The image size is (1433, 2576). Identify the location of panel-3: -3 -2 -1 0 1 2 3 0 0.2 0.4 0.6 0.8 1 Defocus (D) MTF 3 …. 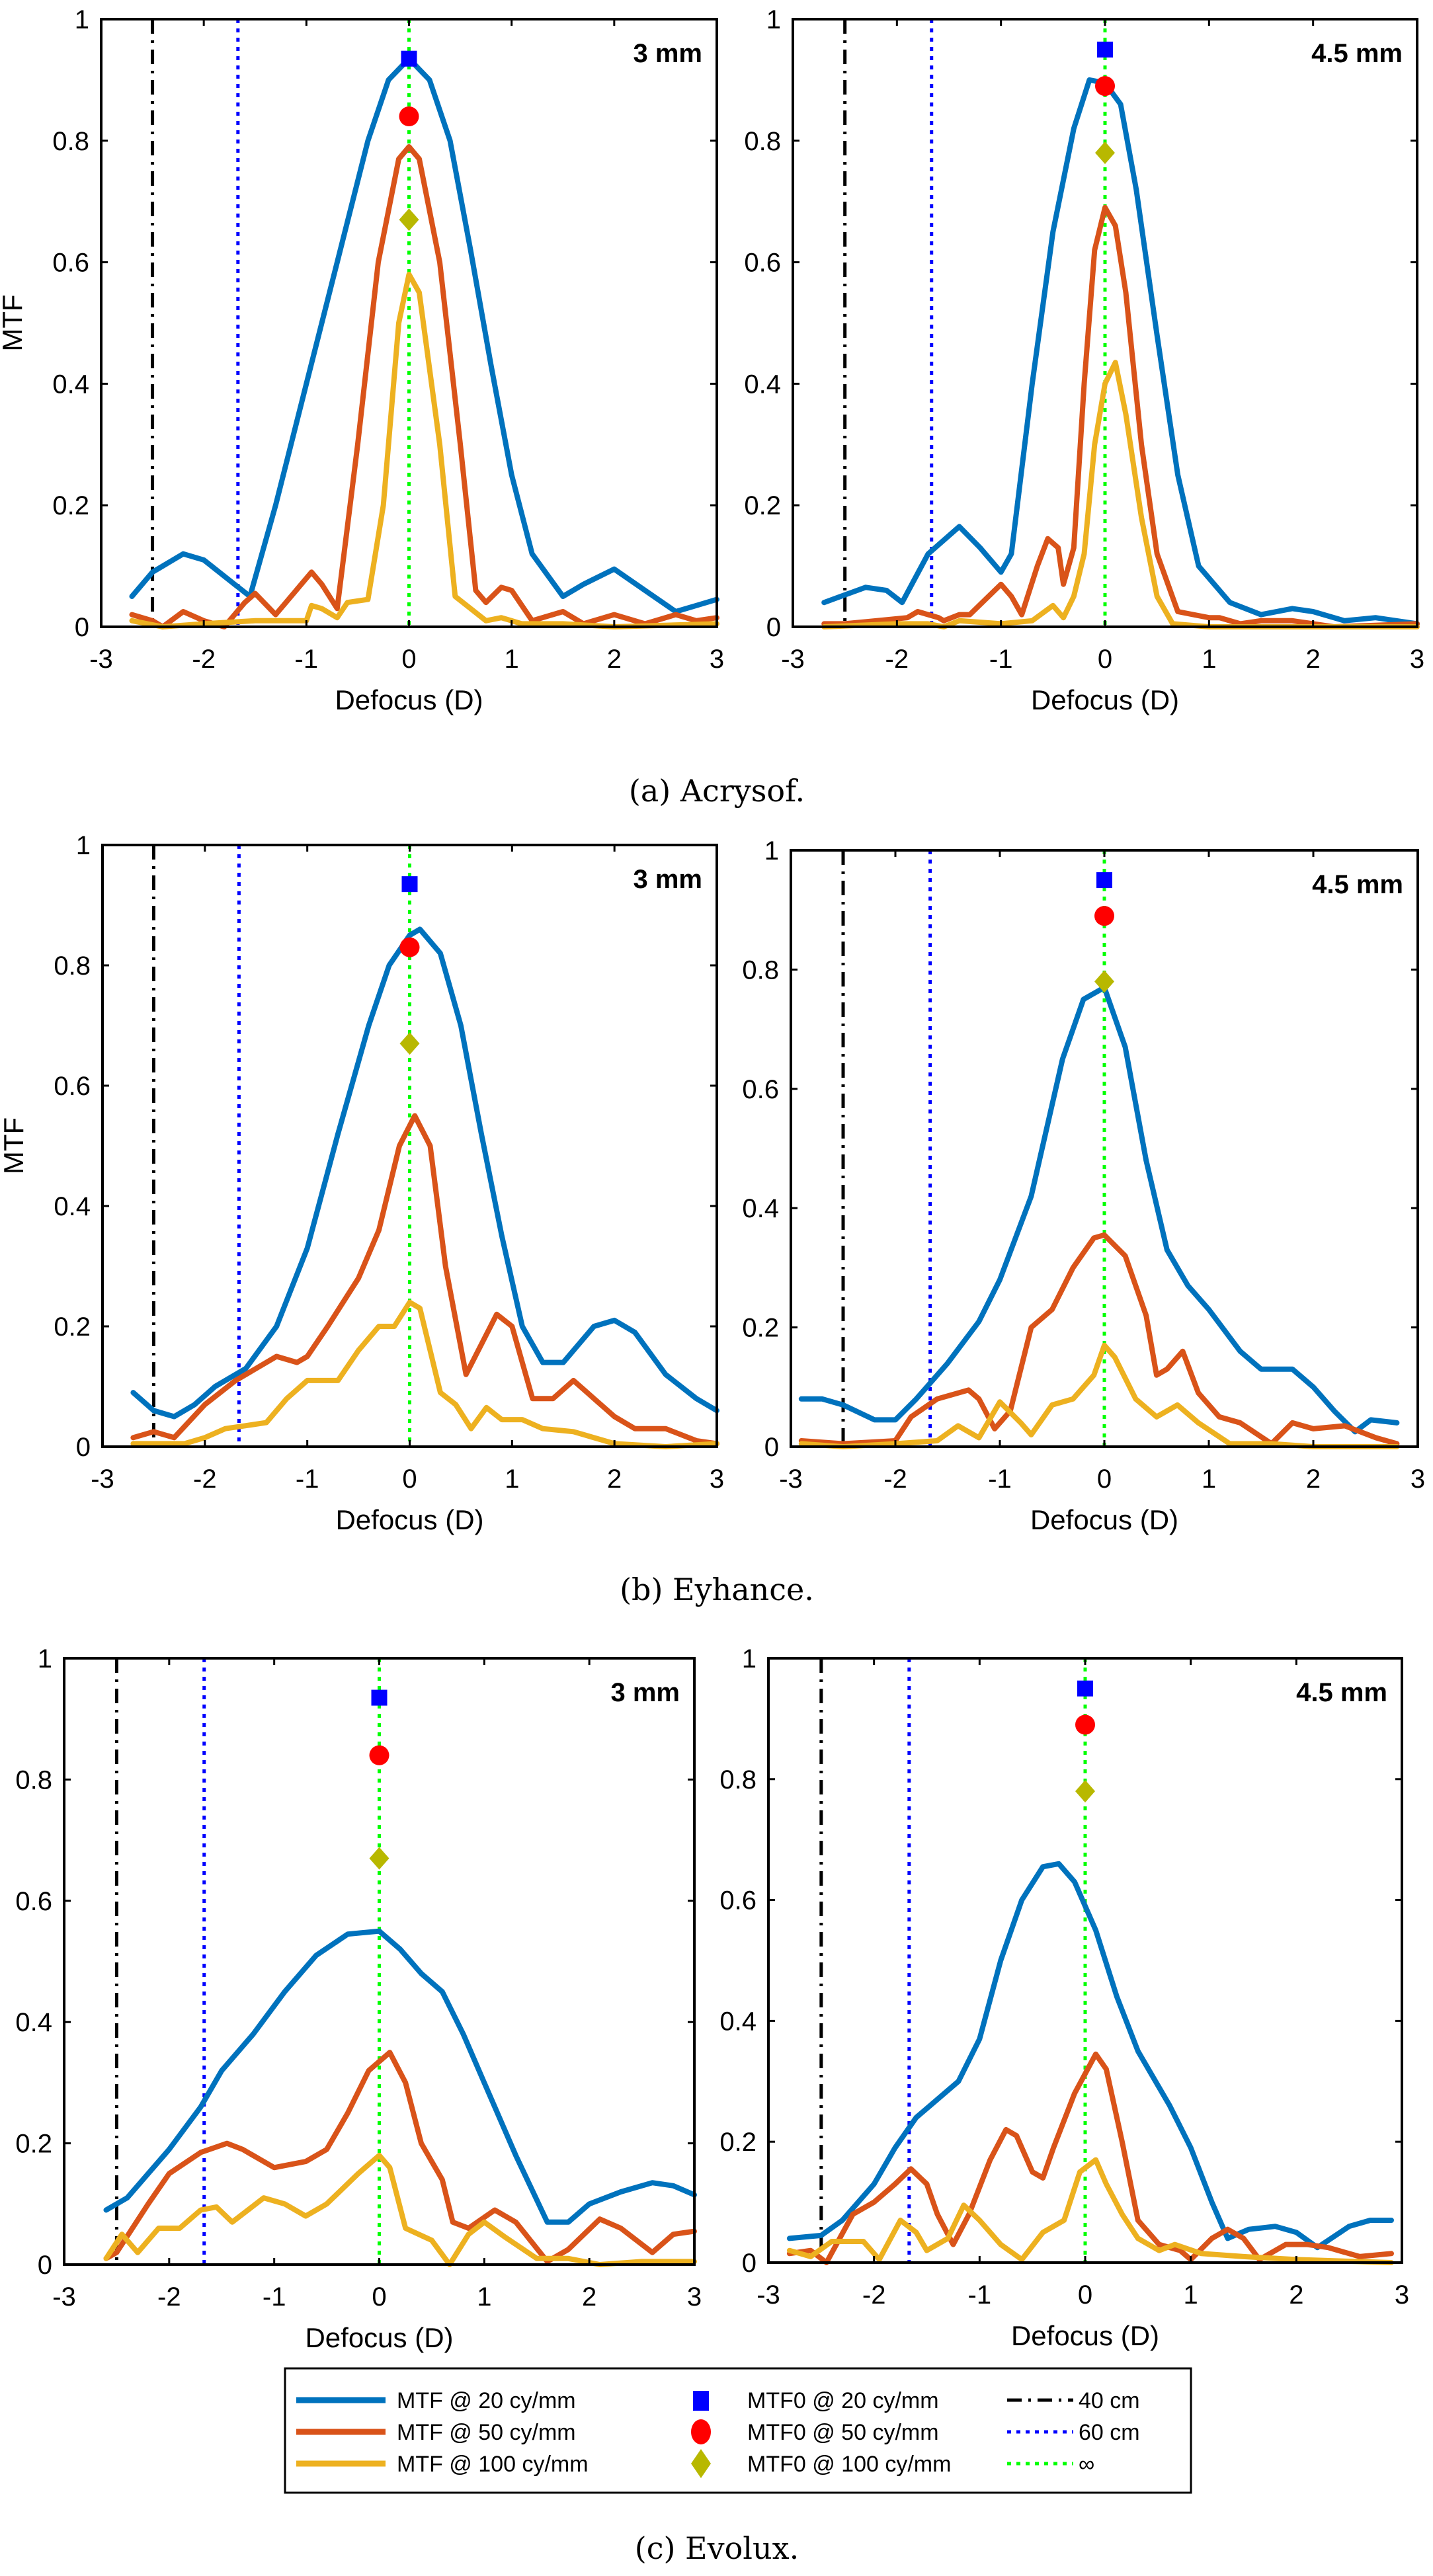
(362, 1183).